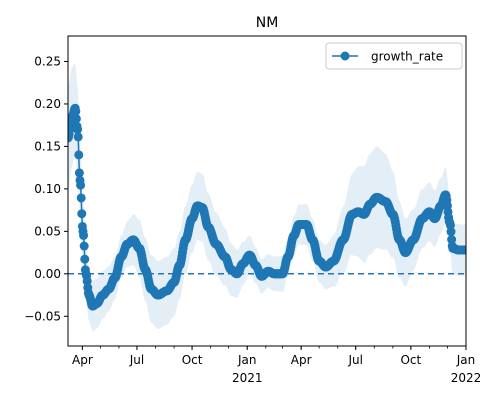 The width and height of the screenshot is (500, 400). Describe the element at coordinates (276, 365) in the screenshot. I see `x-axis: Apr Jul Oct Jan 2021 Apr Jul Oct Jan 2022` at that location.